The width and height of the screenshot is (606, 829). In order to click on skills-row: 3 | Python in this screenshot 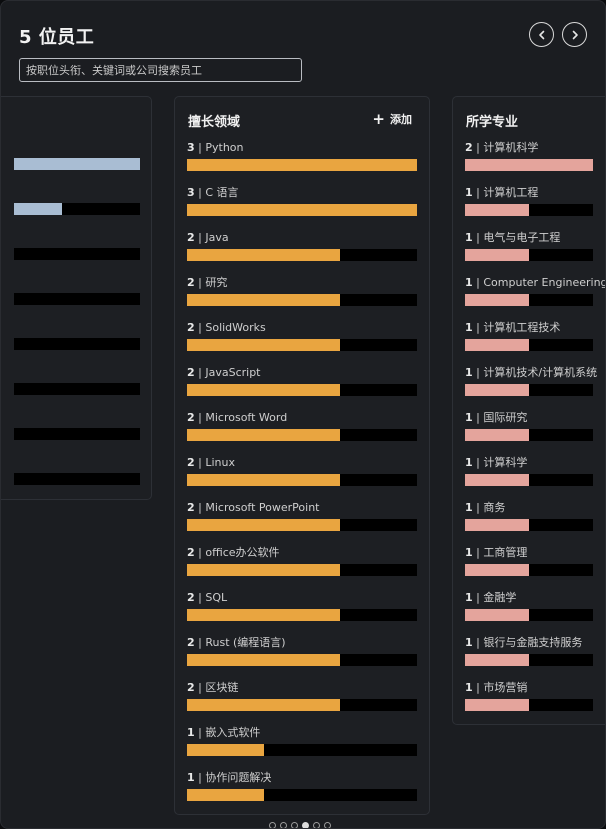, I will do `click(302, 156)`.